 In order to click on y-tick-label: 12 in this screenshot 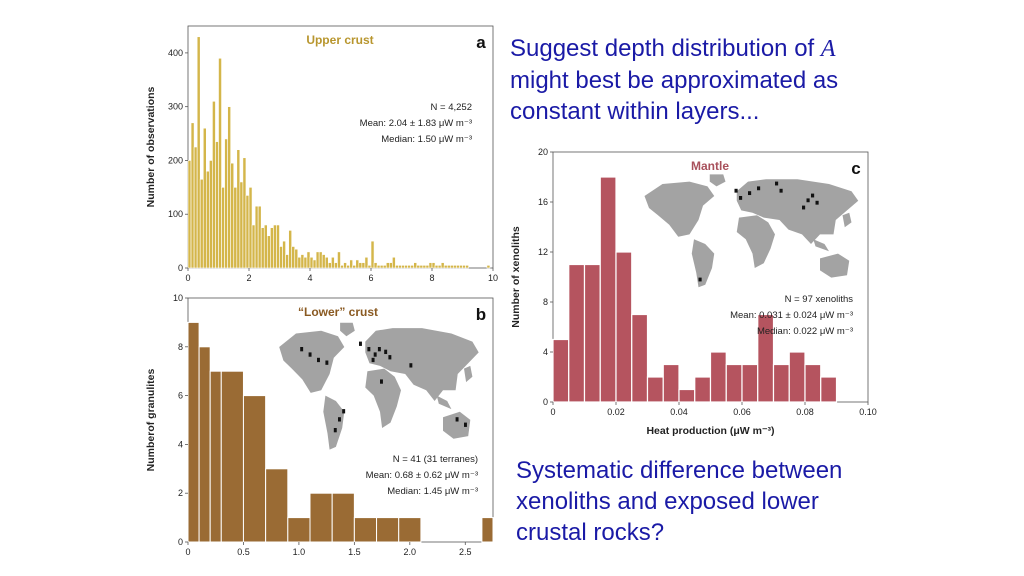, I will do `click(543, 252)`.